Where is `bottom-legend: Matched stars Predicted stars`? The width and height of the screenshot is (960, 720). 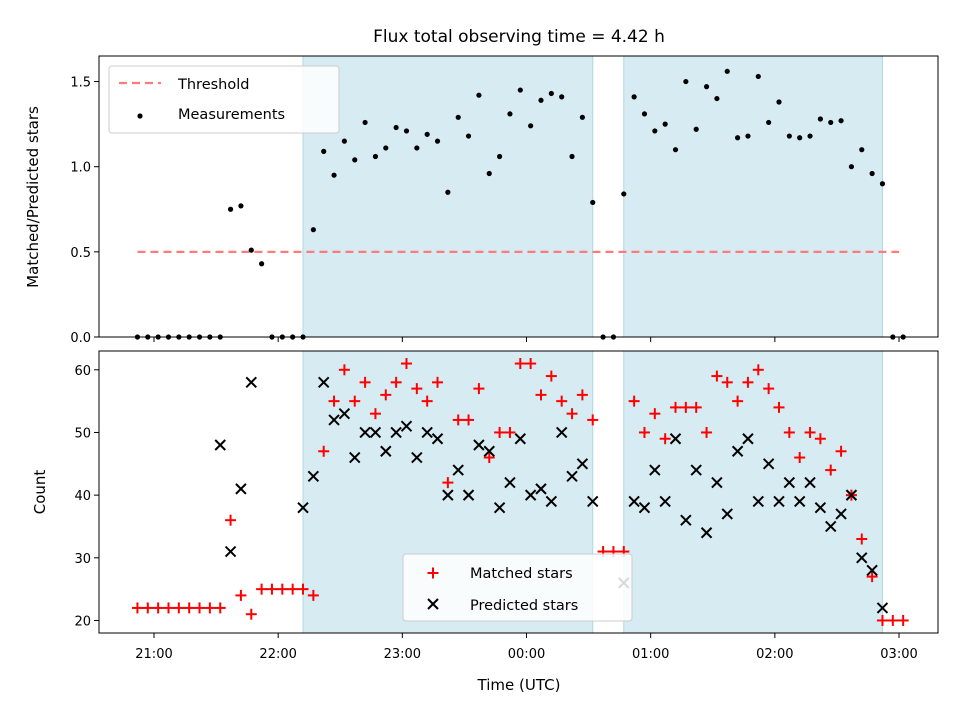 bottom-legend: Matched stars Predicted stars is located at coordinates (517, 587).